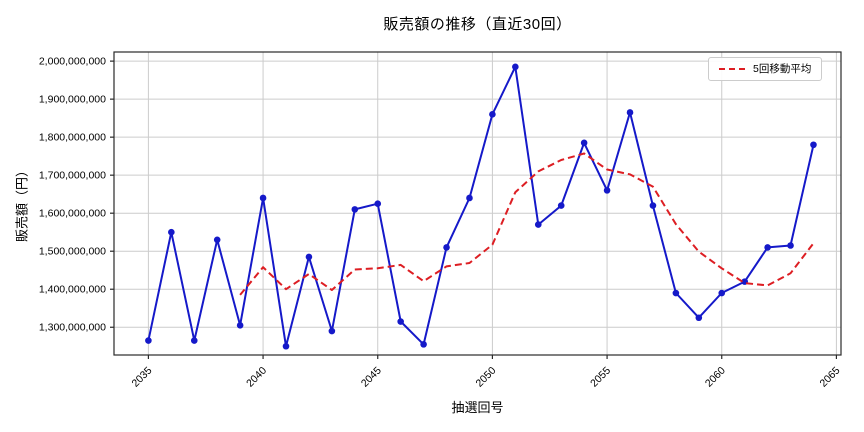 The height and width of the screenshot is (432, 864). What do you see at coordinates (72, 176) in the screenshot?
I see `y-tick-label: 1,700,000,000` at bounding box center [72, 176].